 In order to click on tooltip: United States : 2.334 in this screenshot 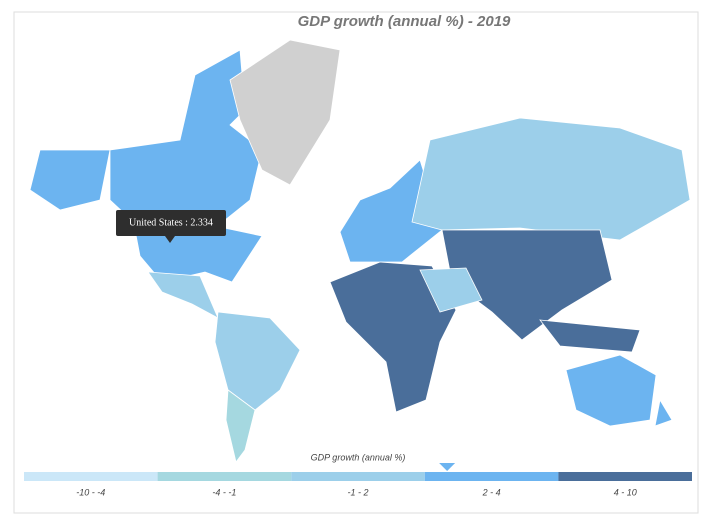, I will do `click(171, 226)`.